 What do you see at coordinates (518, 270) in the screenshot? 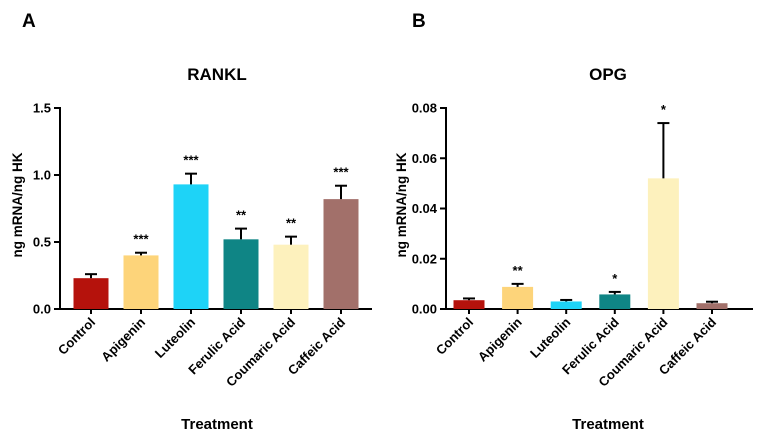
I see `significance-label-b-1: **` at bounding box center [518, 270].